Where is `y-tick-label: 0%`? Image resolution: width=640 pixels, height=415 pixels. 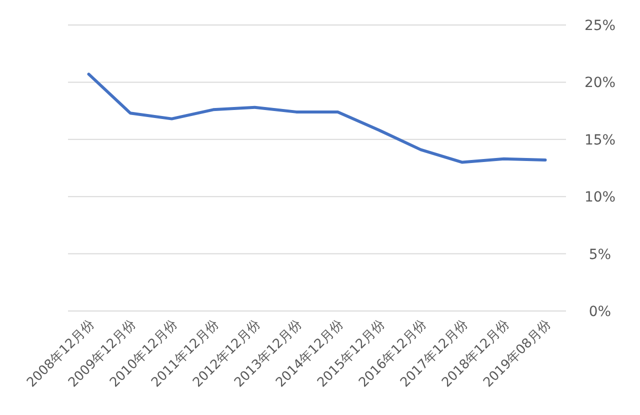
y-tick-label: 0% is located at coordinates (600, 312).